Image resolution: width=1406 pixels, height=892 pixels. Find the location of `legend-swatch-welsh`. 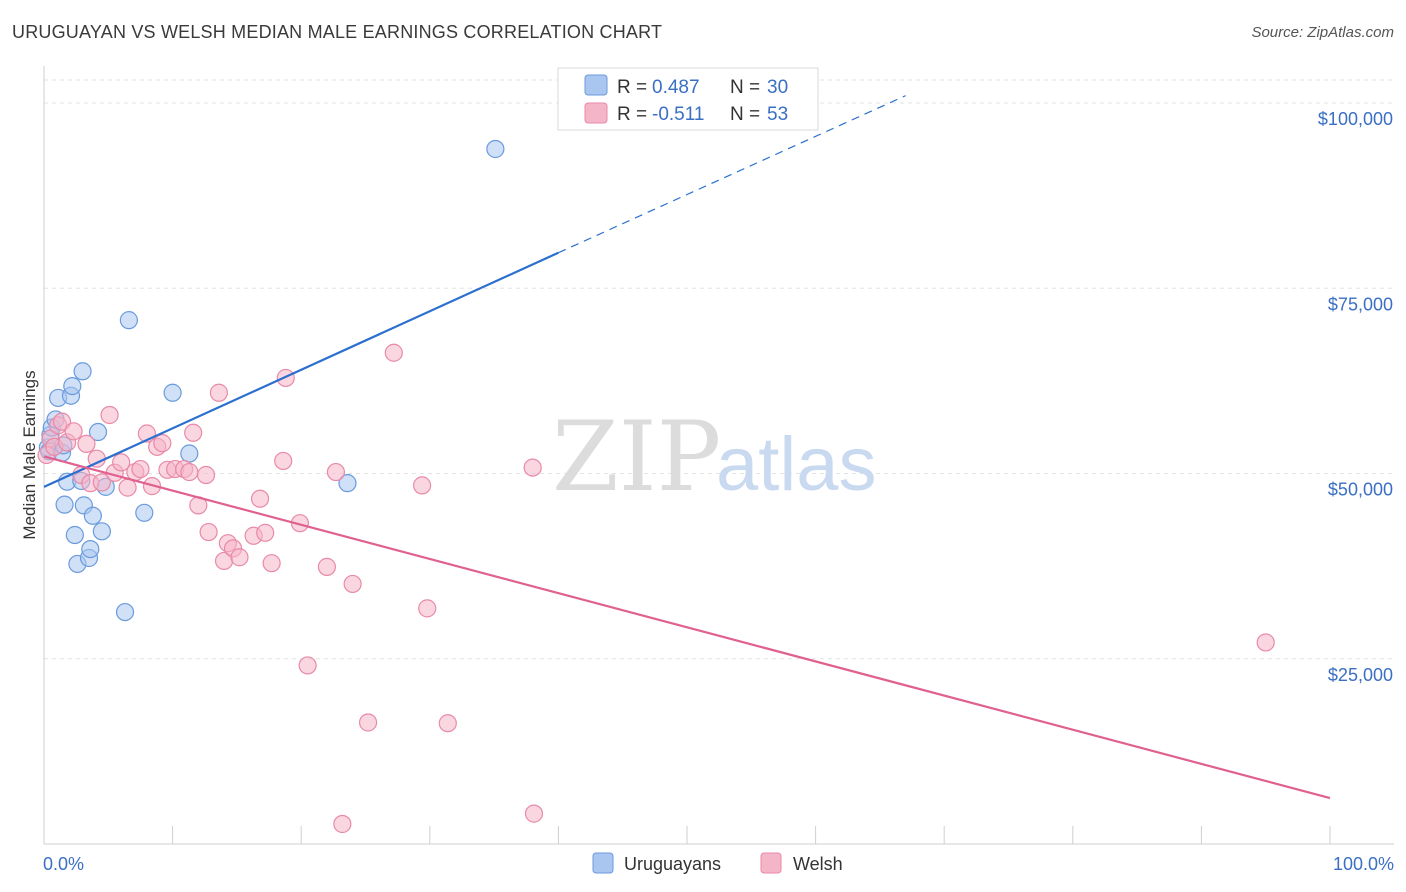

legend-swatch-welsh is located at coordinates (596, 113).